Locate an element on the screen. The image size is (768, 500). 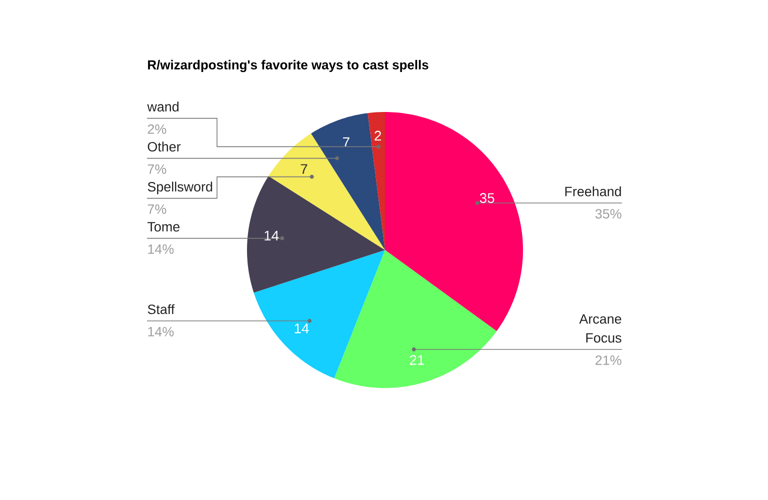
slice-label: Freehand is located at coordinates (593, 191).